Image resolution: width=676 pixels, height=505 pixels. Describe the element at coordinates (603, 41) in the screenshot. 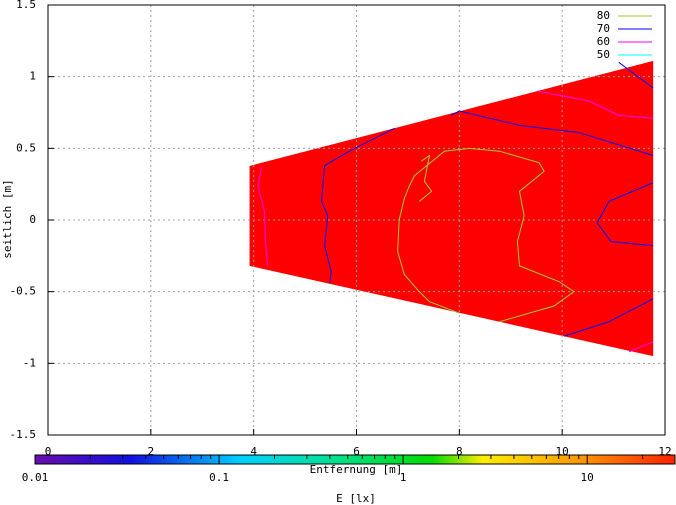

I see `legend-label: 60` at that location.